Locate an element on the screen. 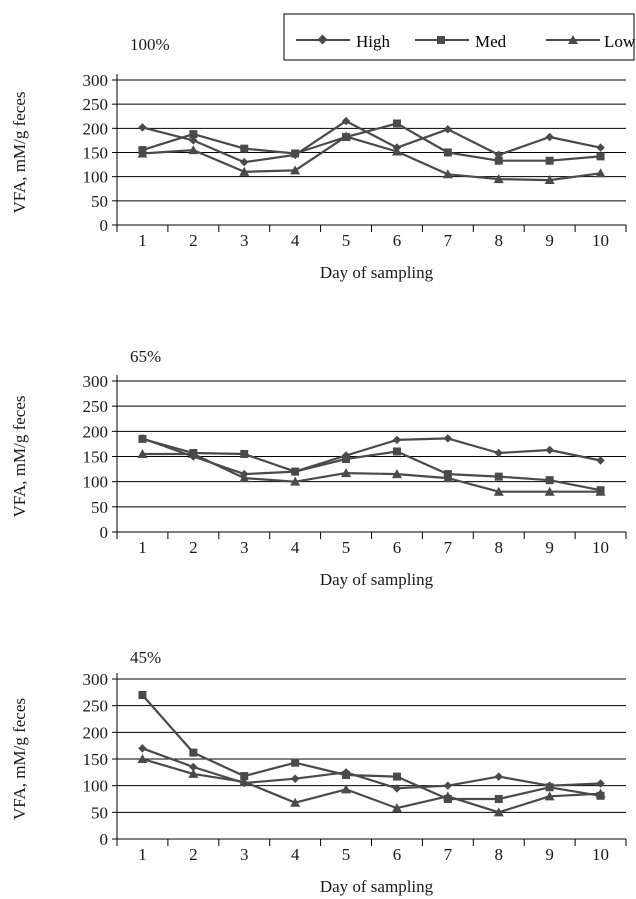  legend-label-high: High is located at coordinates (373, 41).